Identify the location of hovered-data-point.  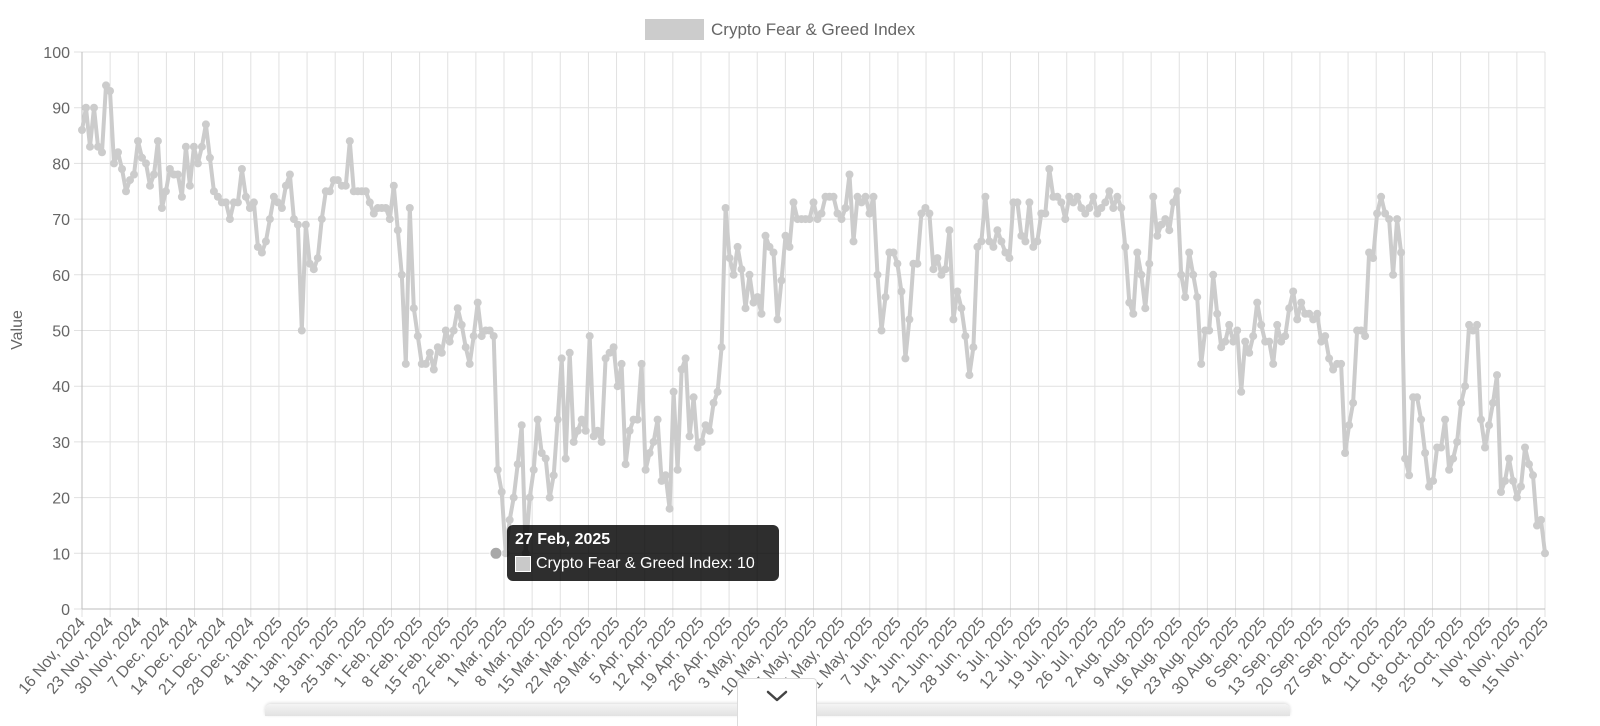
(496, 553).